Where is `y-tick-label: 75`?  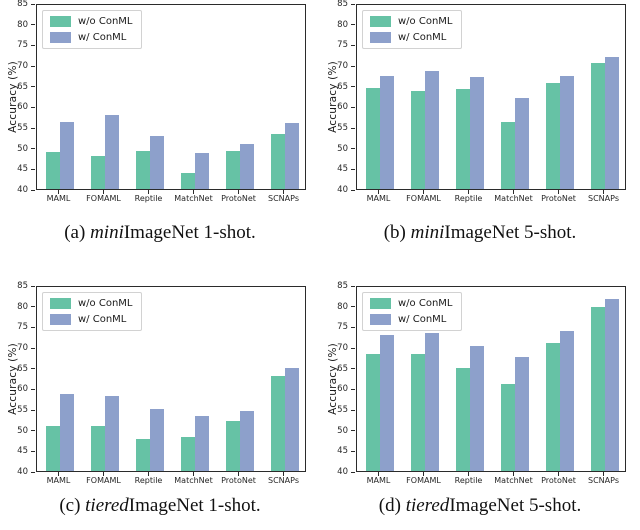
y-tick-label: 75 is located at coordinates (342, 45).